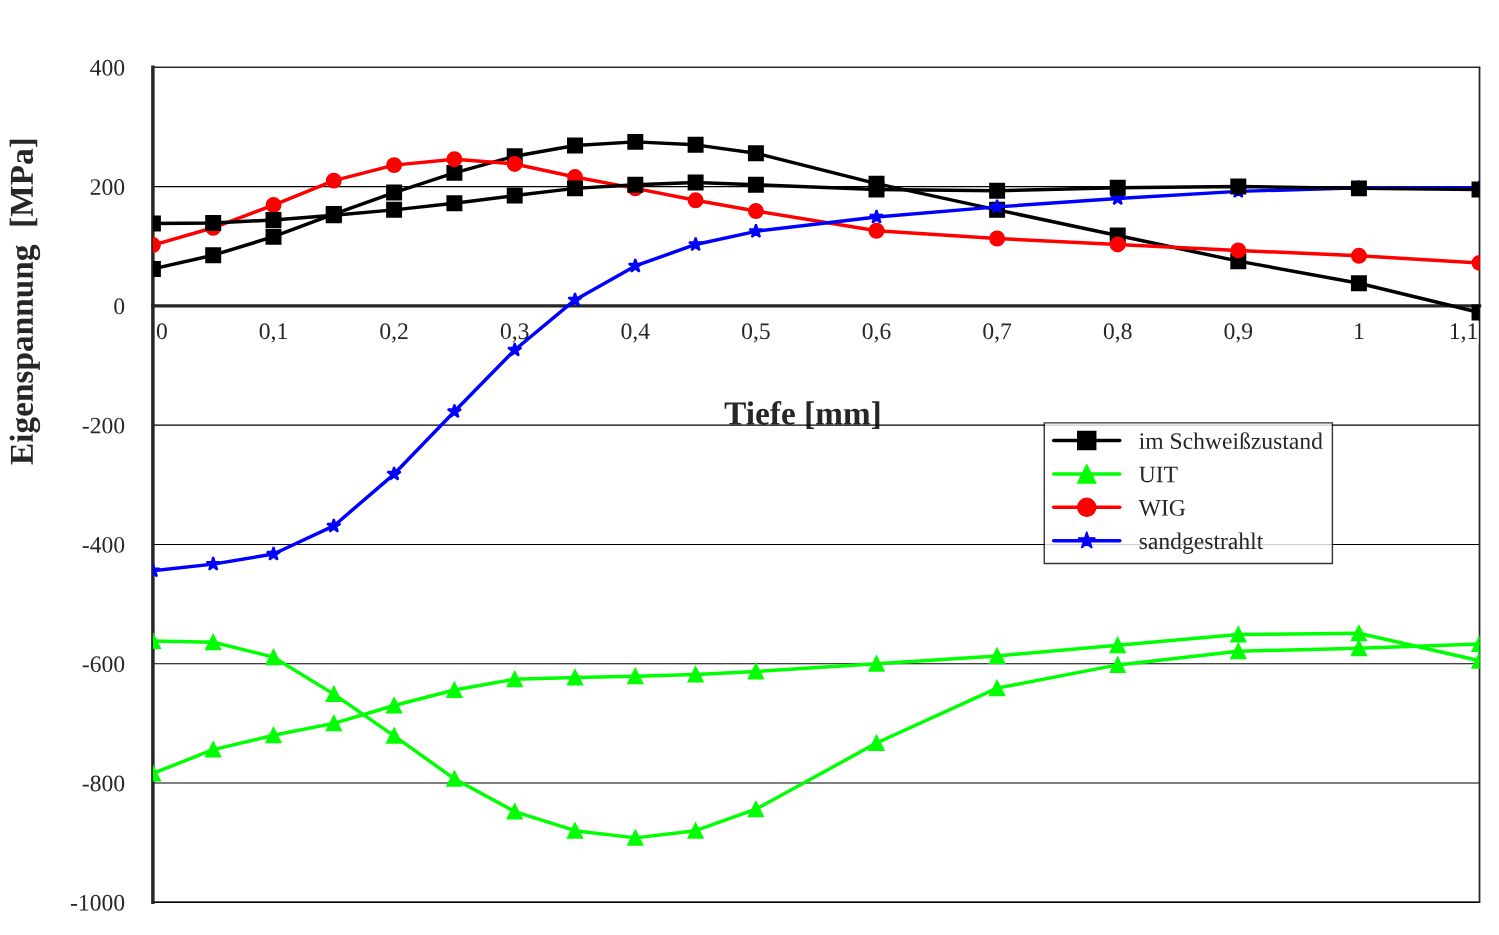 This screenshot has width=1499, height=935. I want to click on y-tick-label: 400, so click(107, 67).